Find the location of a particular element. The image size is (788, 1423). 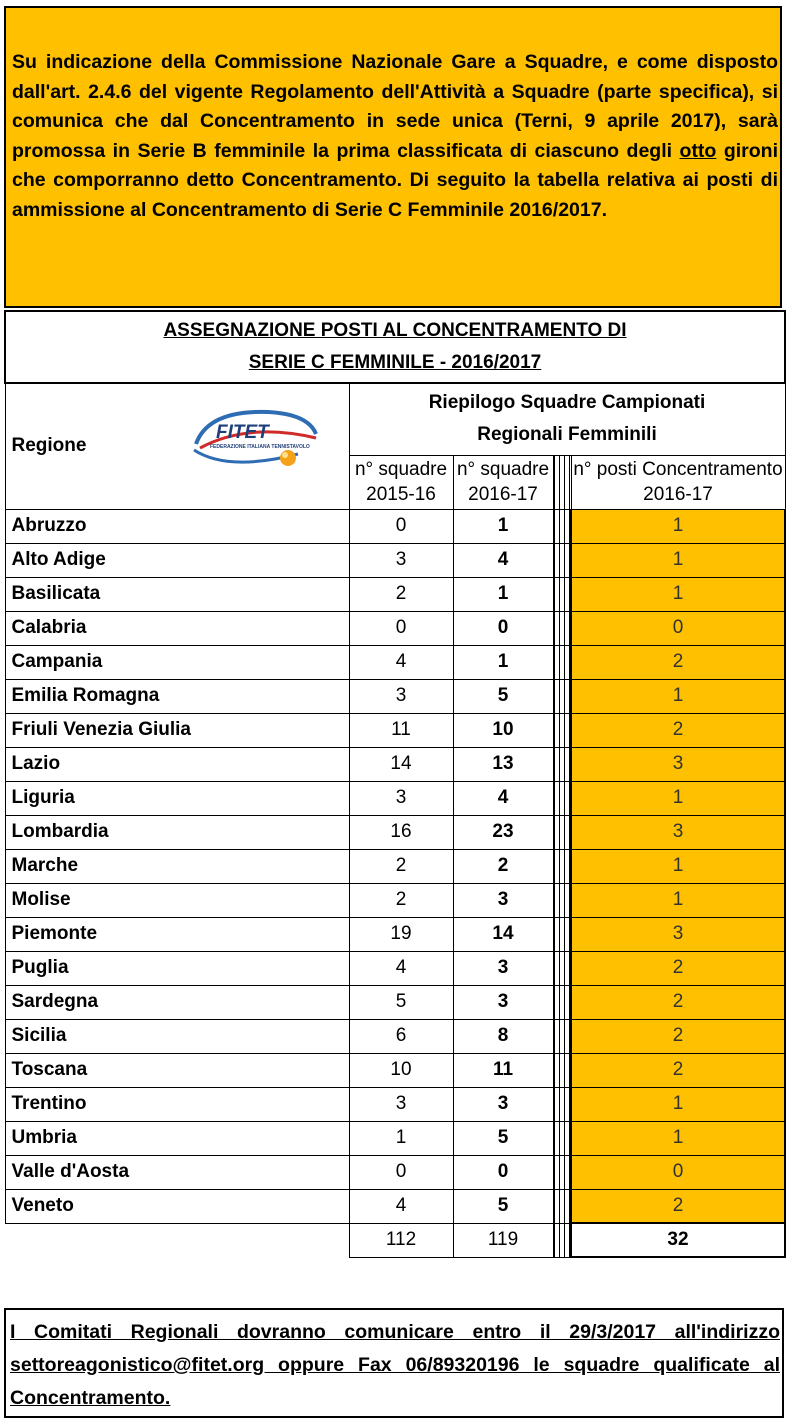

col-header-posti: n° posti Concentramento 2016-17 is located at coordinates (678, 482).